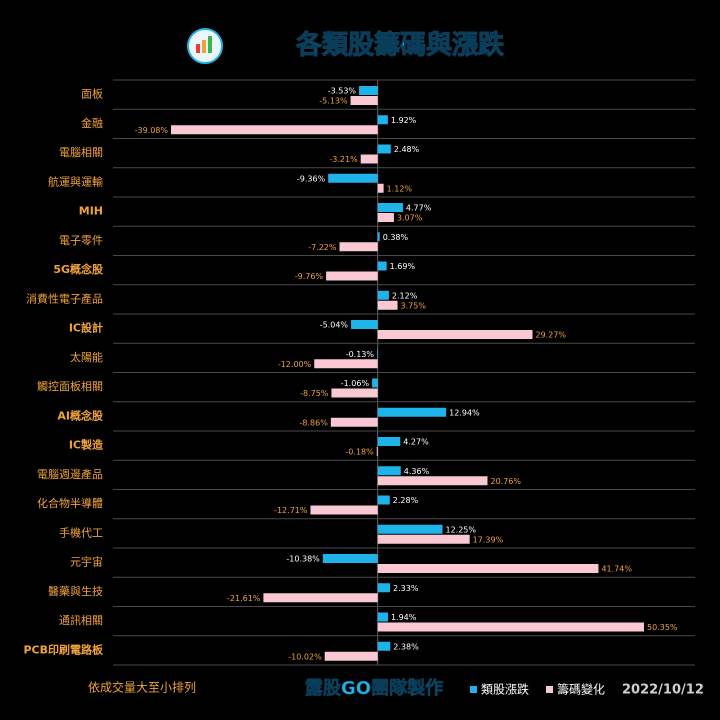  Describe the element at coordinates (359, 452) in the screenshot. I see `value-label: -0.18%` at that location.